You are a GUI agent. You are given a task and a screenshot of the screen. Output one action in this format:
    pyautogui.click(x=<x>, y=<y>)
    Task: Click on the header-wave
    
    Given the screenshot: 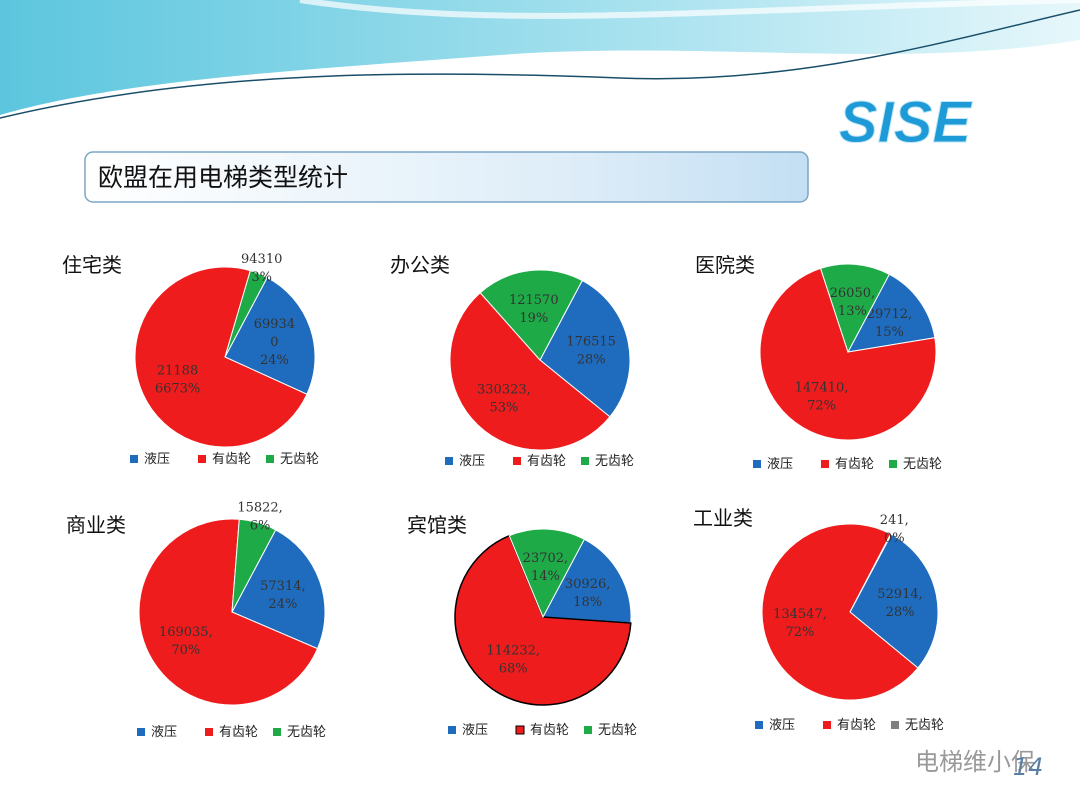 What is the action you would take?
    pyautogui.click(x=540, y=57)
    